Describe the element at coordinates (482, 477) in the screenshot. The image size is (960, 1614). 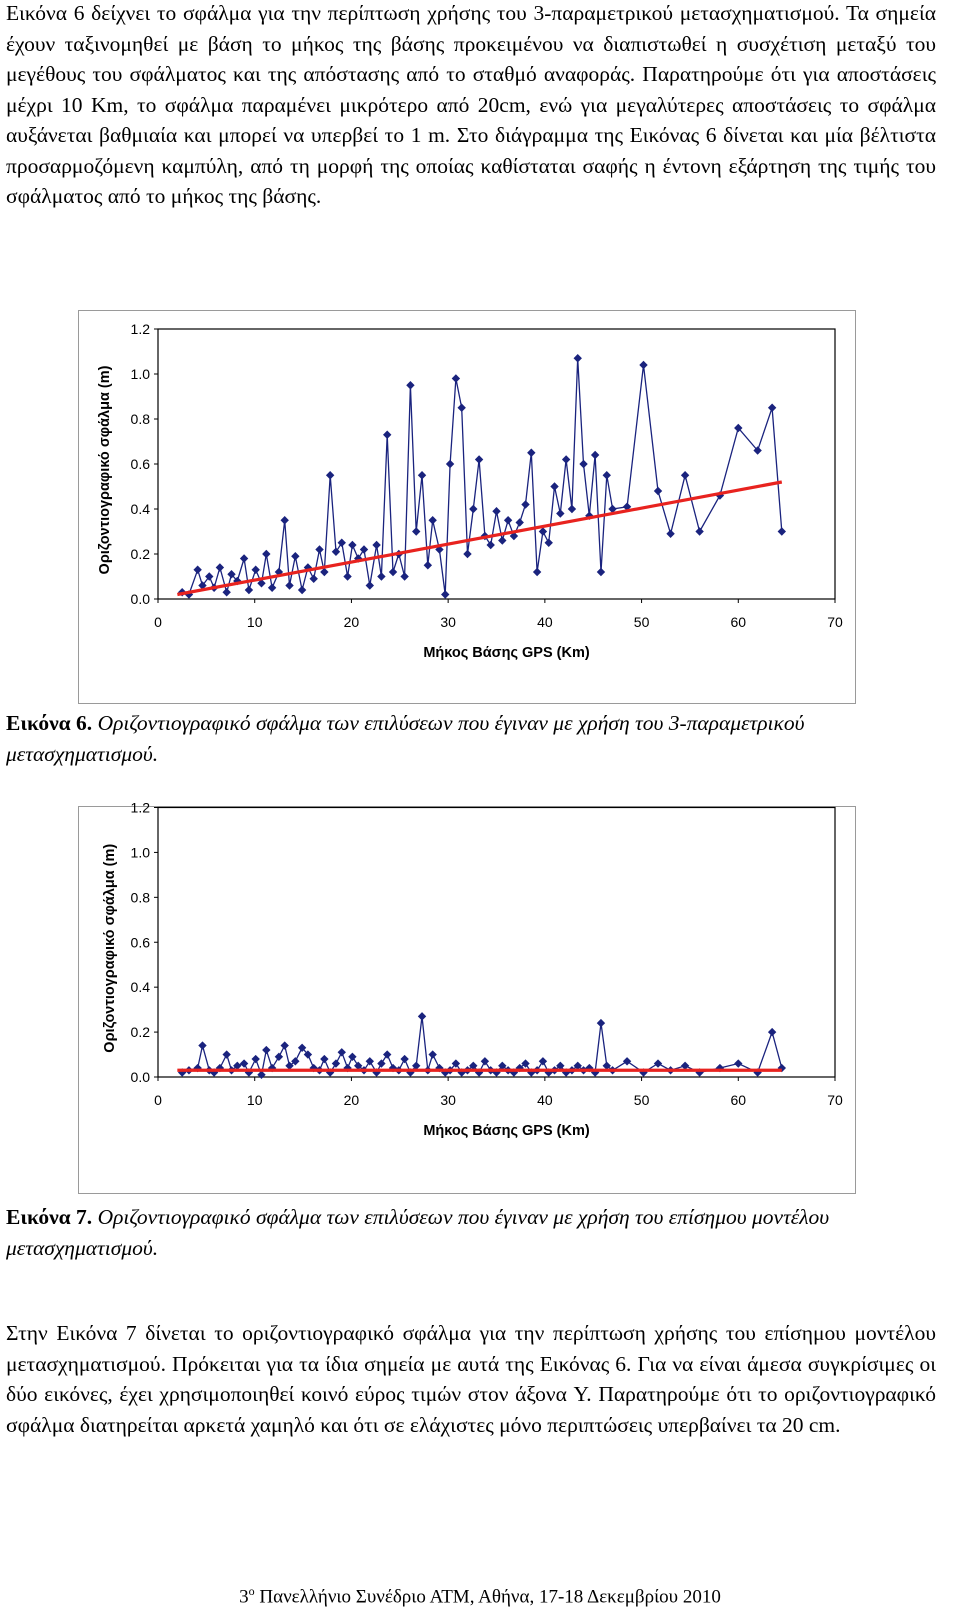
I see `series-line` at that location.